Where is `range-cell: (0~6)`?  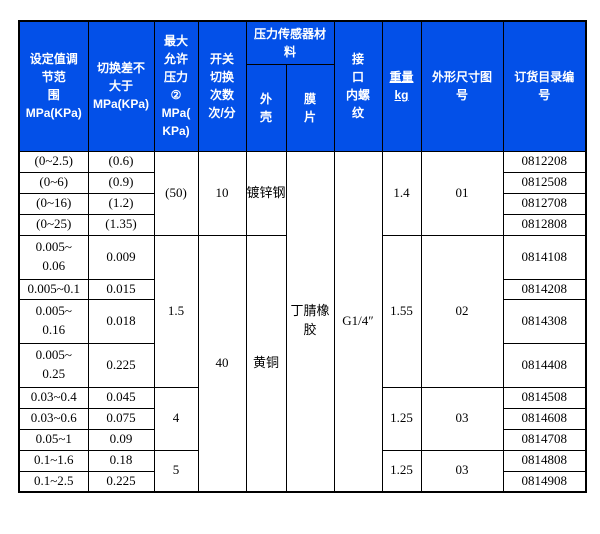
range-cell: (0~6) is located at coordinates (53, 182).